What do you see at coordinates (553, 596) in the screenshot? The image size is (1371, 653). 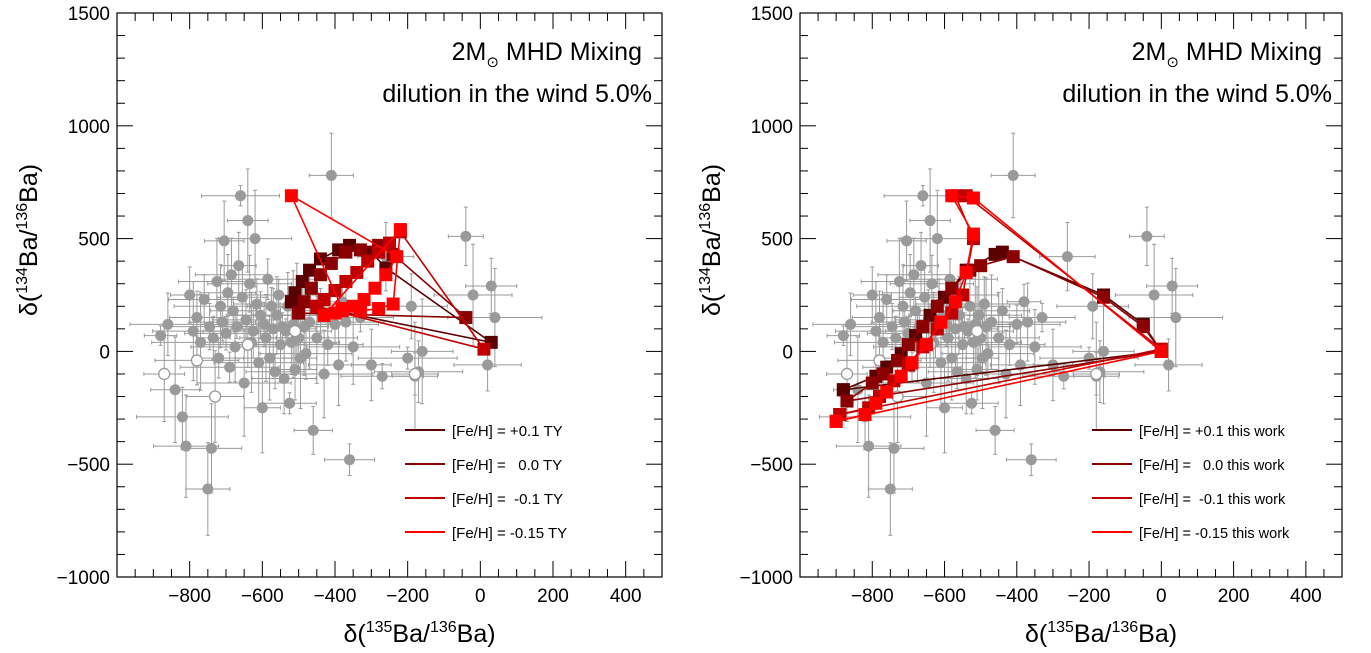 I see `x-tick-label: 200` at bounding box center [553, 596].